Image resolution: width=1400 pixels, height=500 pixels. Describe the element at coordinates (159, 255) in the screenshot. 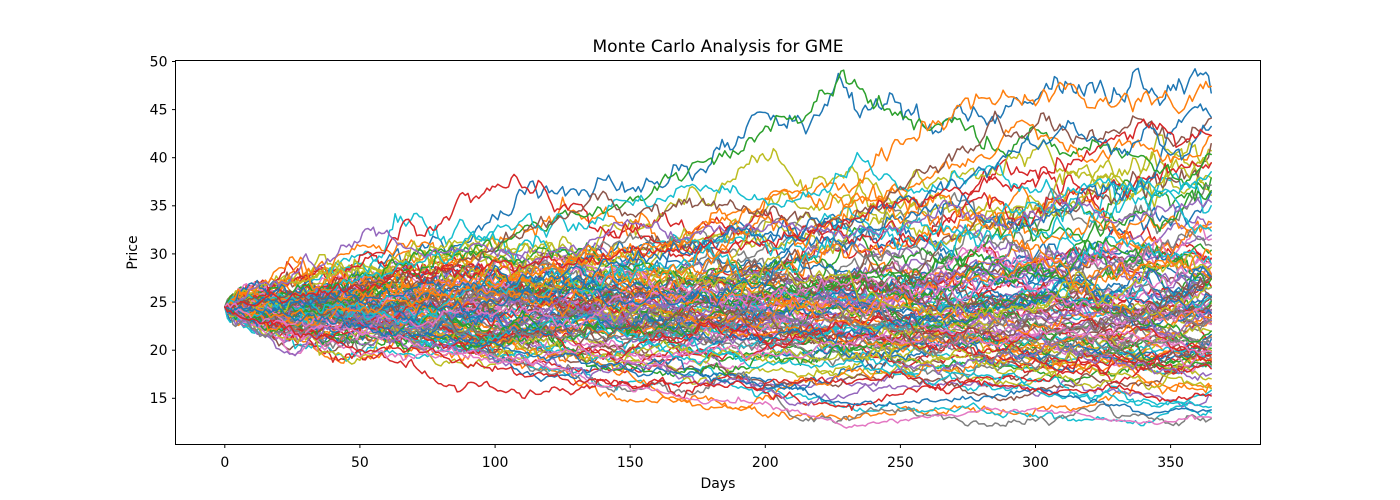

I see `y-tick-label: 30` at that location.